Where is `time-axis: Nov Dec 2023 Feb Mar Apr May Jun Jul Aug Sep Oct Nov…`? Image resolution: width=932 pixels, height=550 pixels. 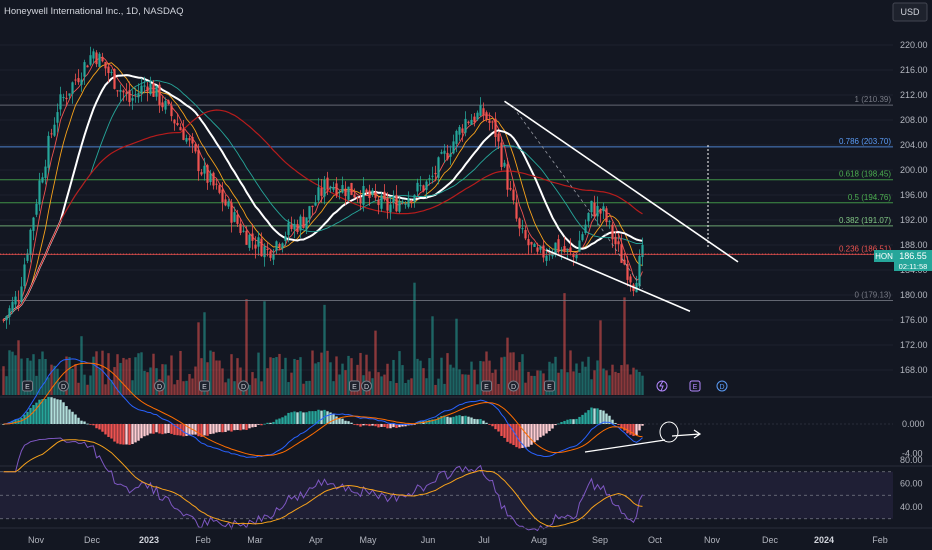
time-axis: Nov Dec 2023 Feb Mar Apr May Jun Jul Aug Sep Oct Nov… is located at coordinates (466, 536).